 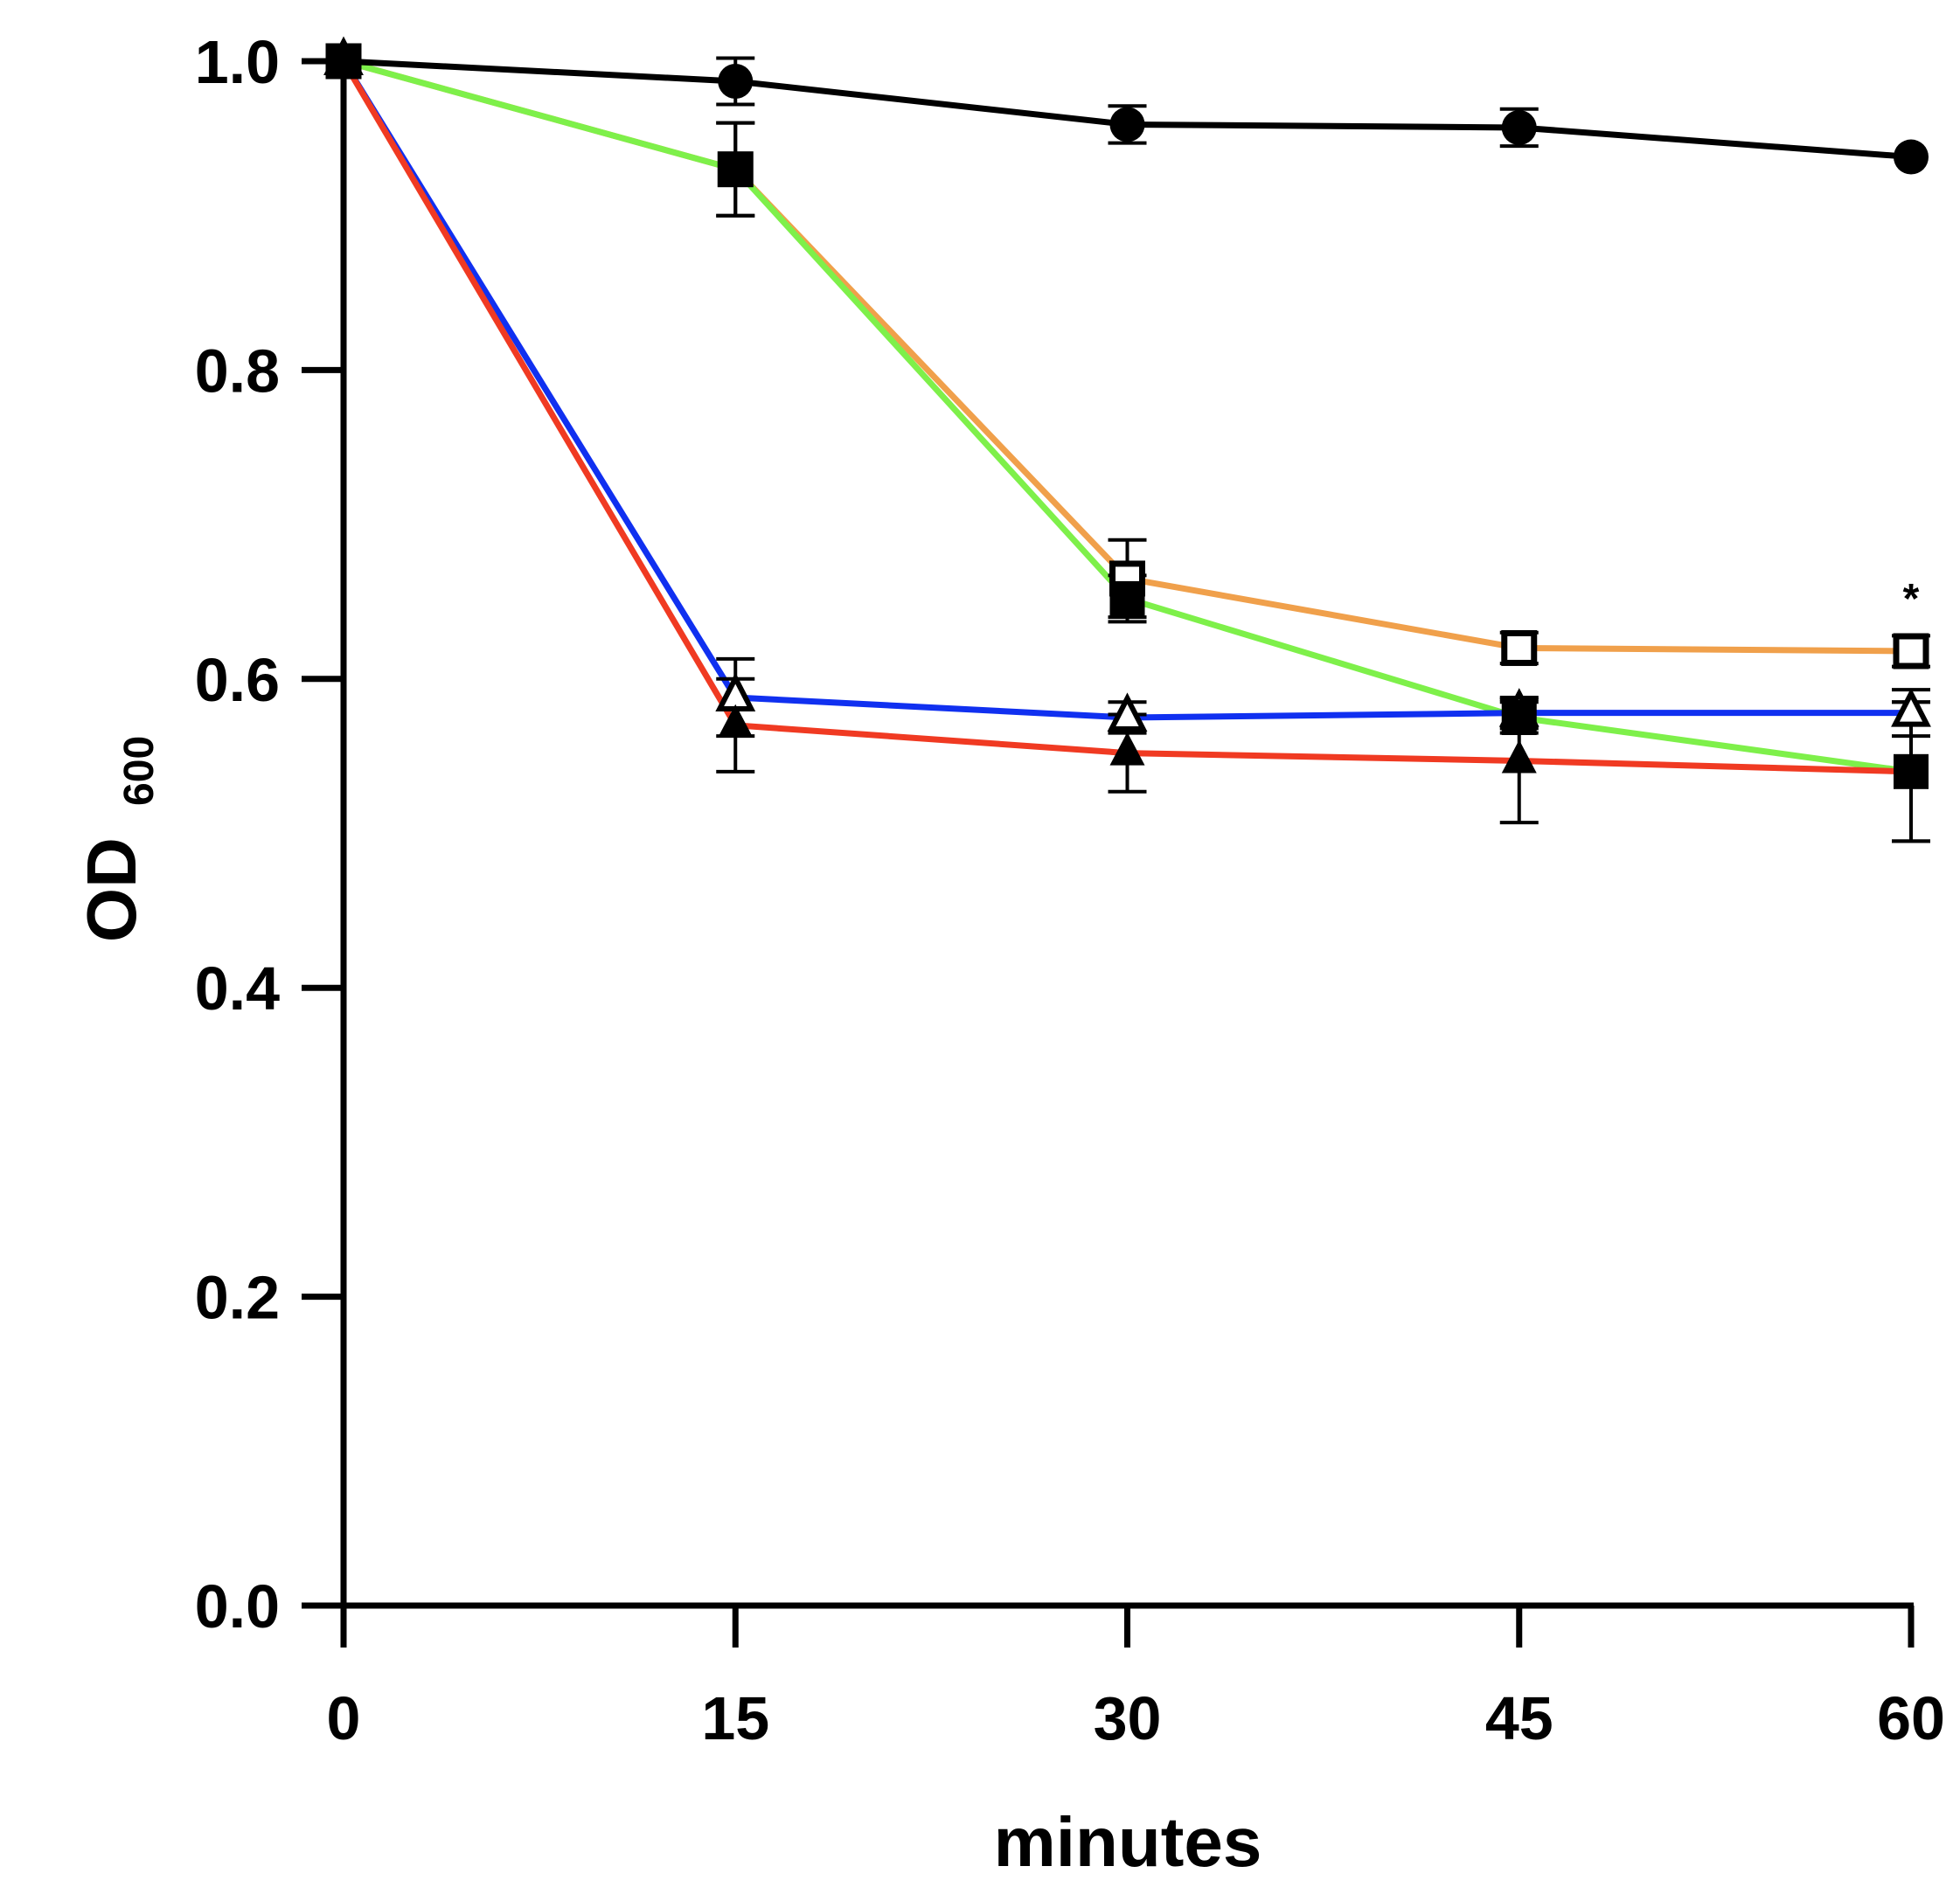 What do you see at coordinates (1128, 1718) in the screenshot?
I see `x-tick-label: 30` at bounding box center [1128, 1718].